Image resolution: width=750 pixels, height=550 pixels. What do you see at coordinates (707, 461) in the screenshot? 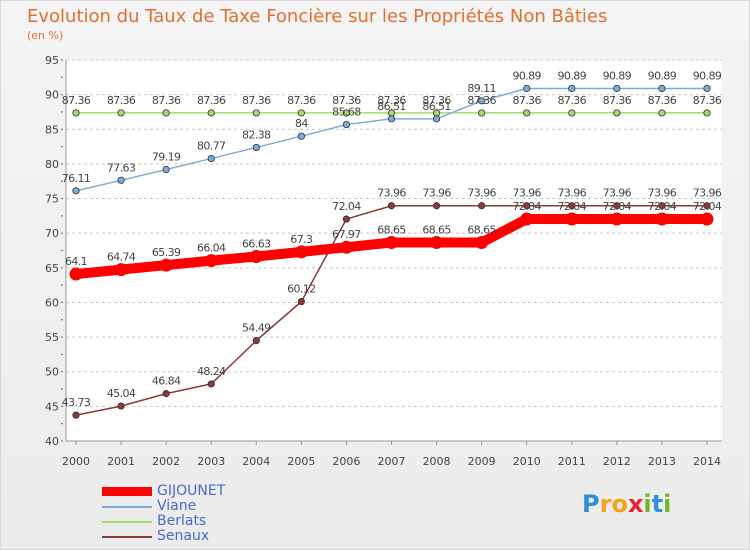
I see `x-tick-label: 2014` at bounding box center [707, 461].